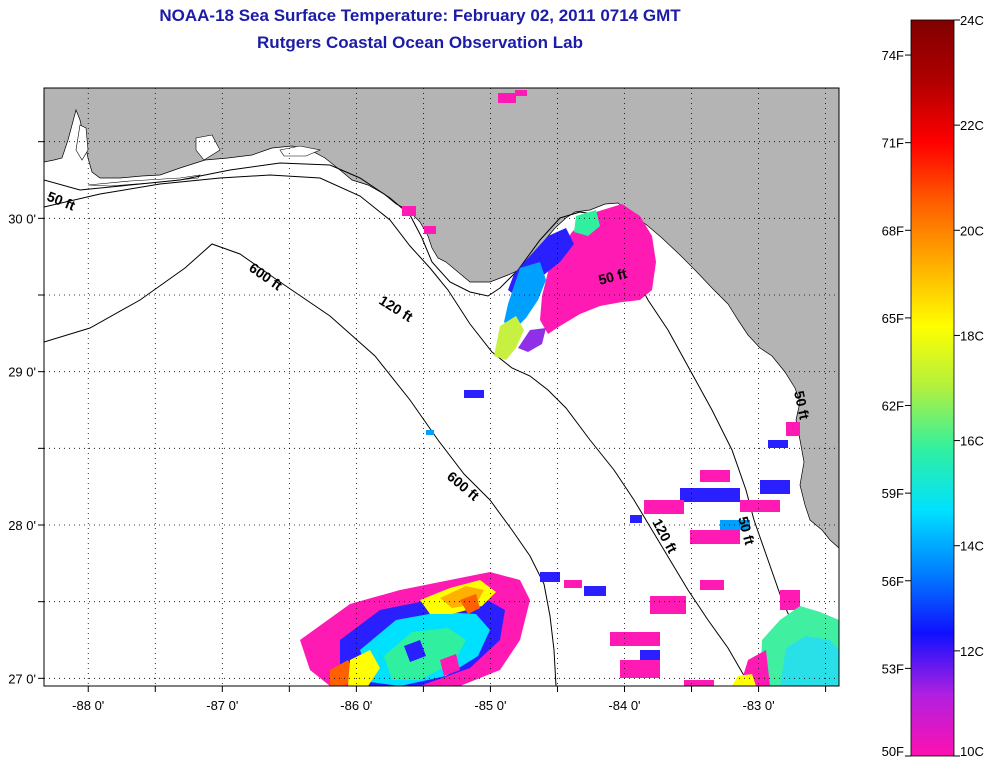  I want to click on colorbar-celsius-label: 24C, so click(972, 20).